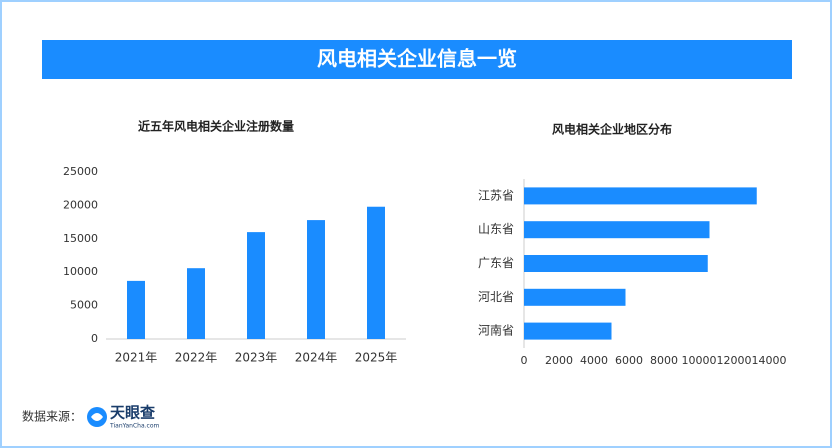 The height and width of the screenshot is (448, 832). What do you see at coordinates (629, 360) in the screenshot?
I see `x-tick-label: 6000` at bounding box center [629, 360].